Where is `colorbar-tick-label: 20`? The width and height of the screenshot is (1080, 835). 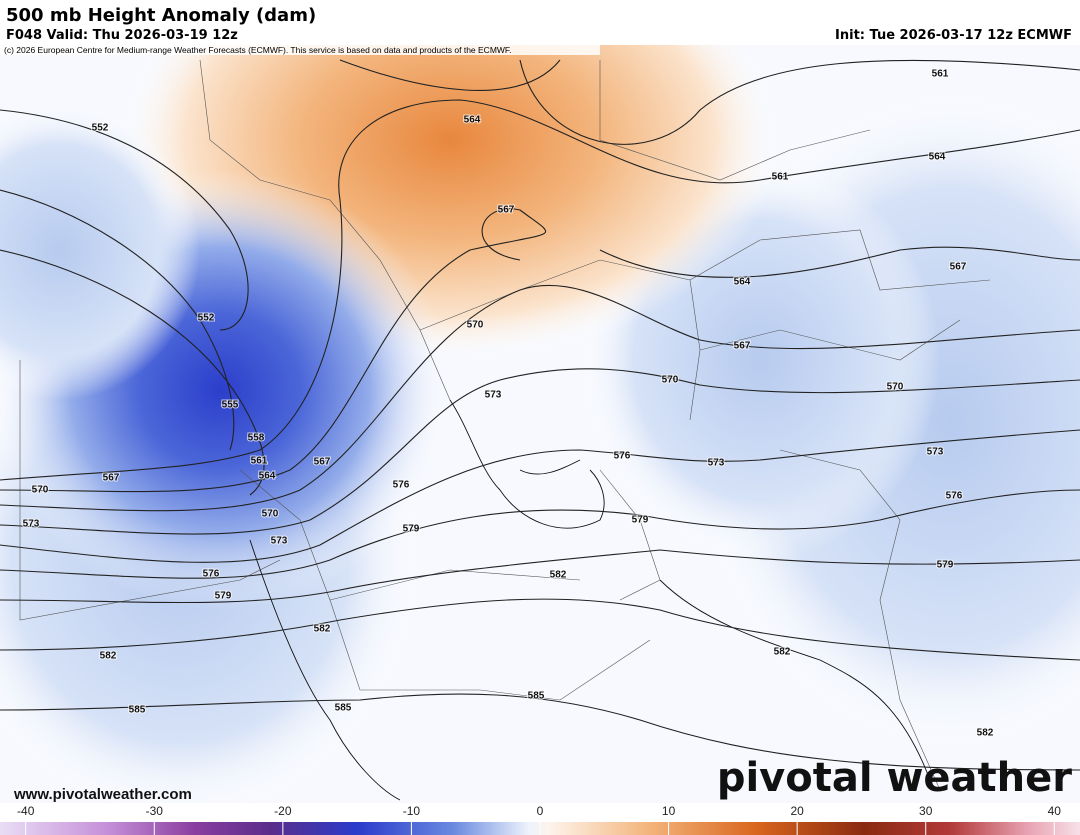
colorbar-tick-label: 20 is located at coordinates (797, 811).